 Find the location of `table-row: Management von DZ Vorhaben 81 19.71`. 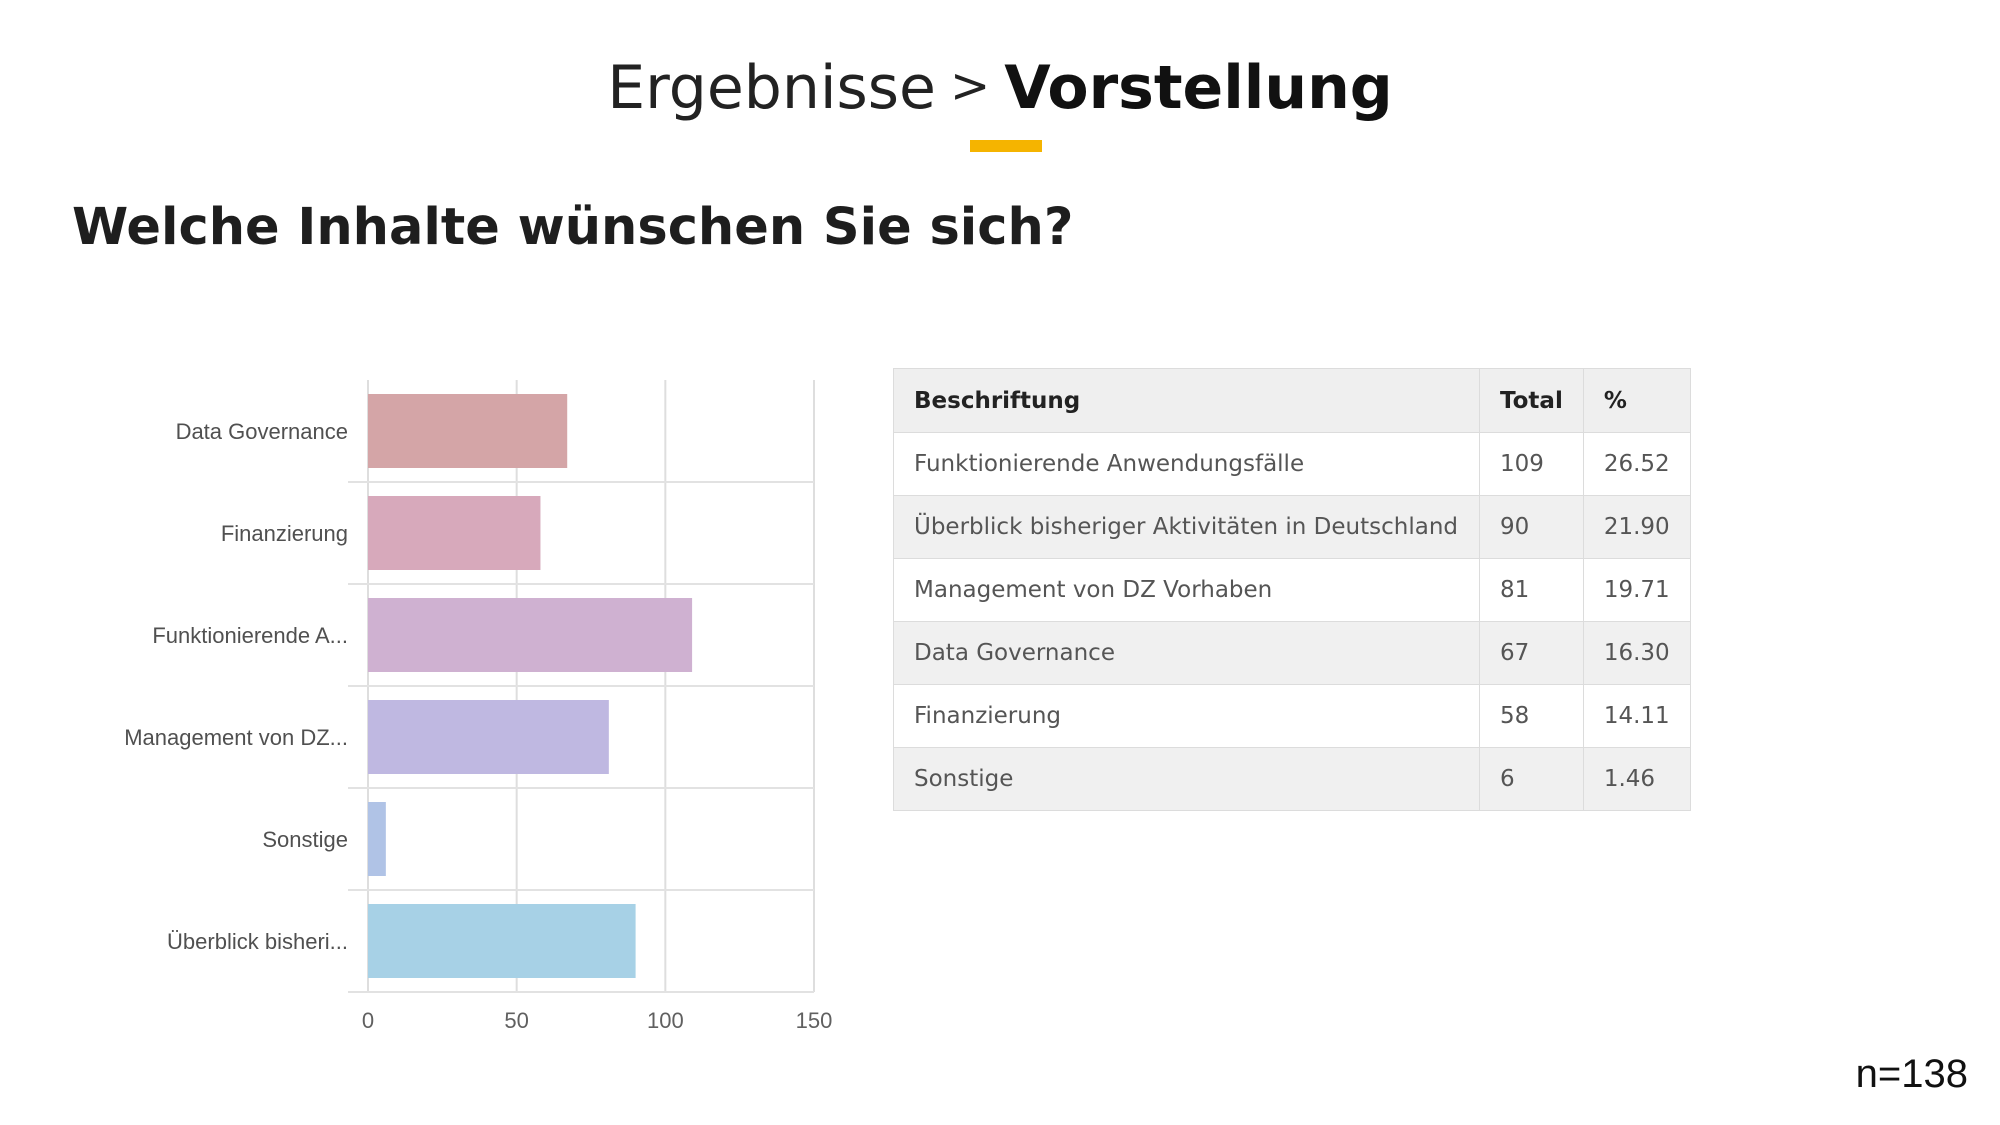

table-row: Management von DZ Vorhaben 81 19.71 is located at coordinates (1292, 590).